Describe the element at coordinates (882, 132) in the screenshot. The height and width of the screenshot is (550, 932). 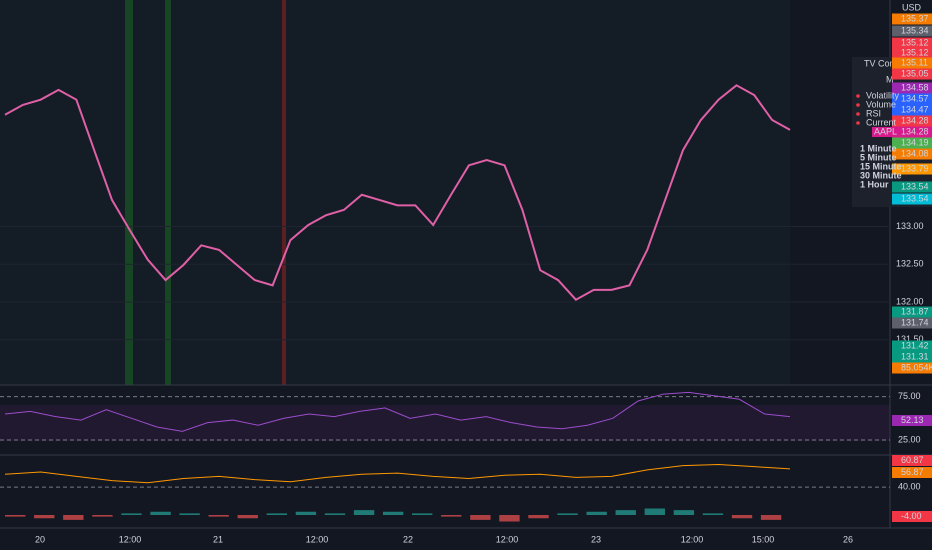
I see `symbol-tag` at that location.